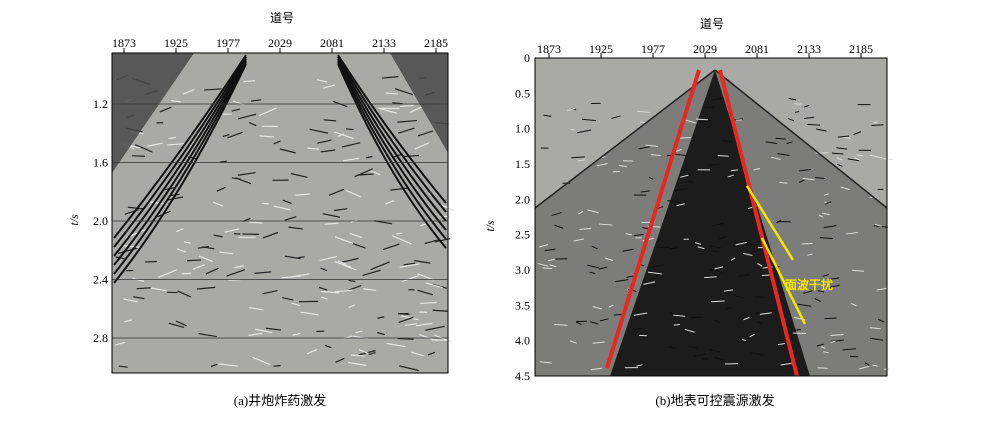  Describe the element at coordinates (280, 43) in the screenshot. I see `panel-a-x-tick-label: 2029` at that location.